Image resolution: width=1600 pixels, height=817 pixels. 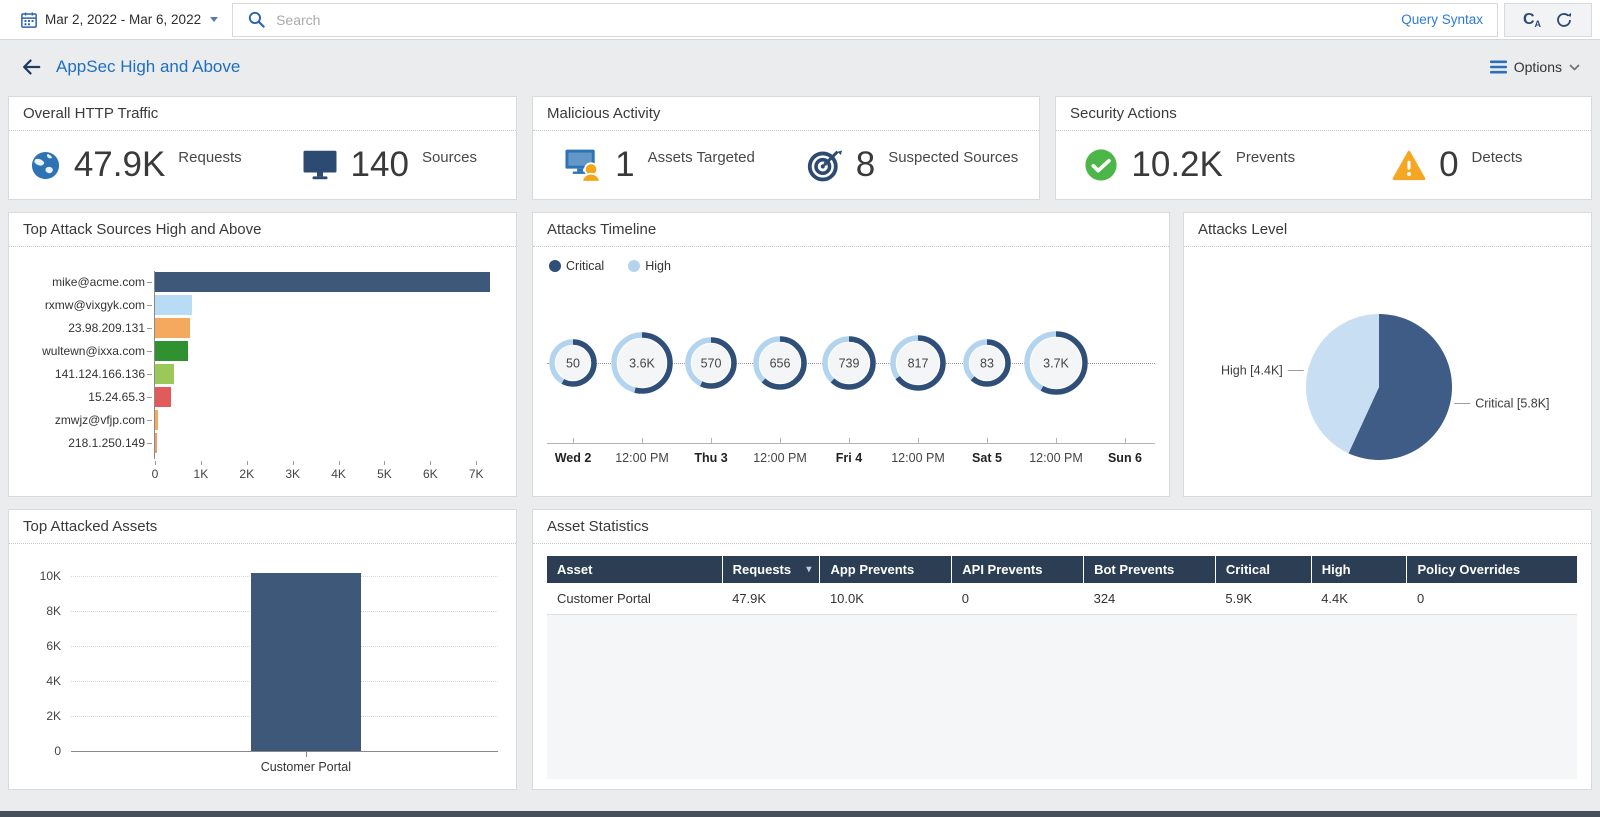 I want to click on bar-category-label: 218.1.250.149, so click(x=106, y=443).